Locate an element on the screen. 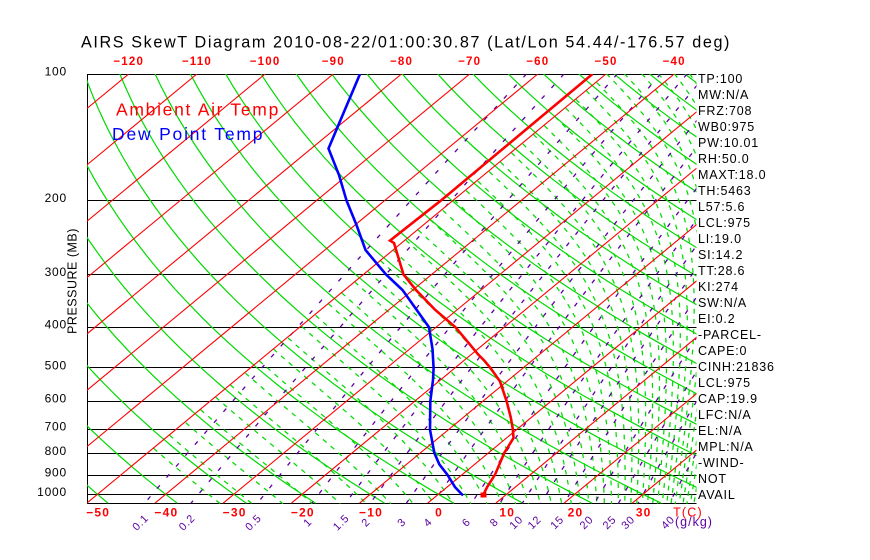 The image size is (870, 560). svg-text: −80 is located at coordinates (401, 62).